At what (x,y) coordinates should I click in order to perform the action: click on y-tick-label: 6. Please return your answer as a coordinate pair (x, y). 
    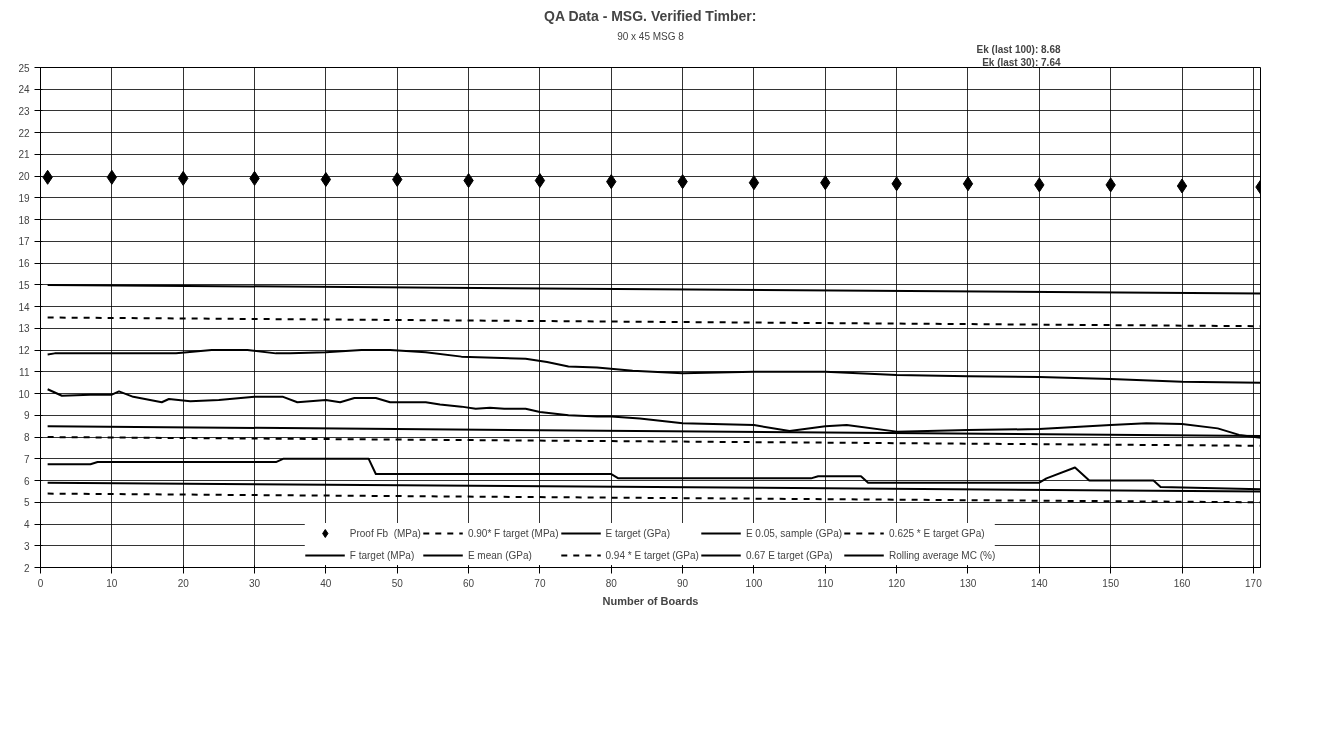
    Looking at the image, I should click on (26, 481).